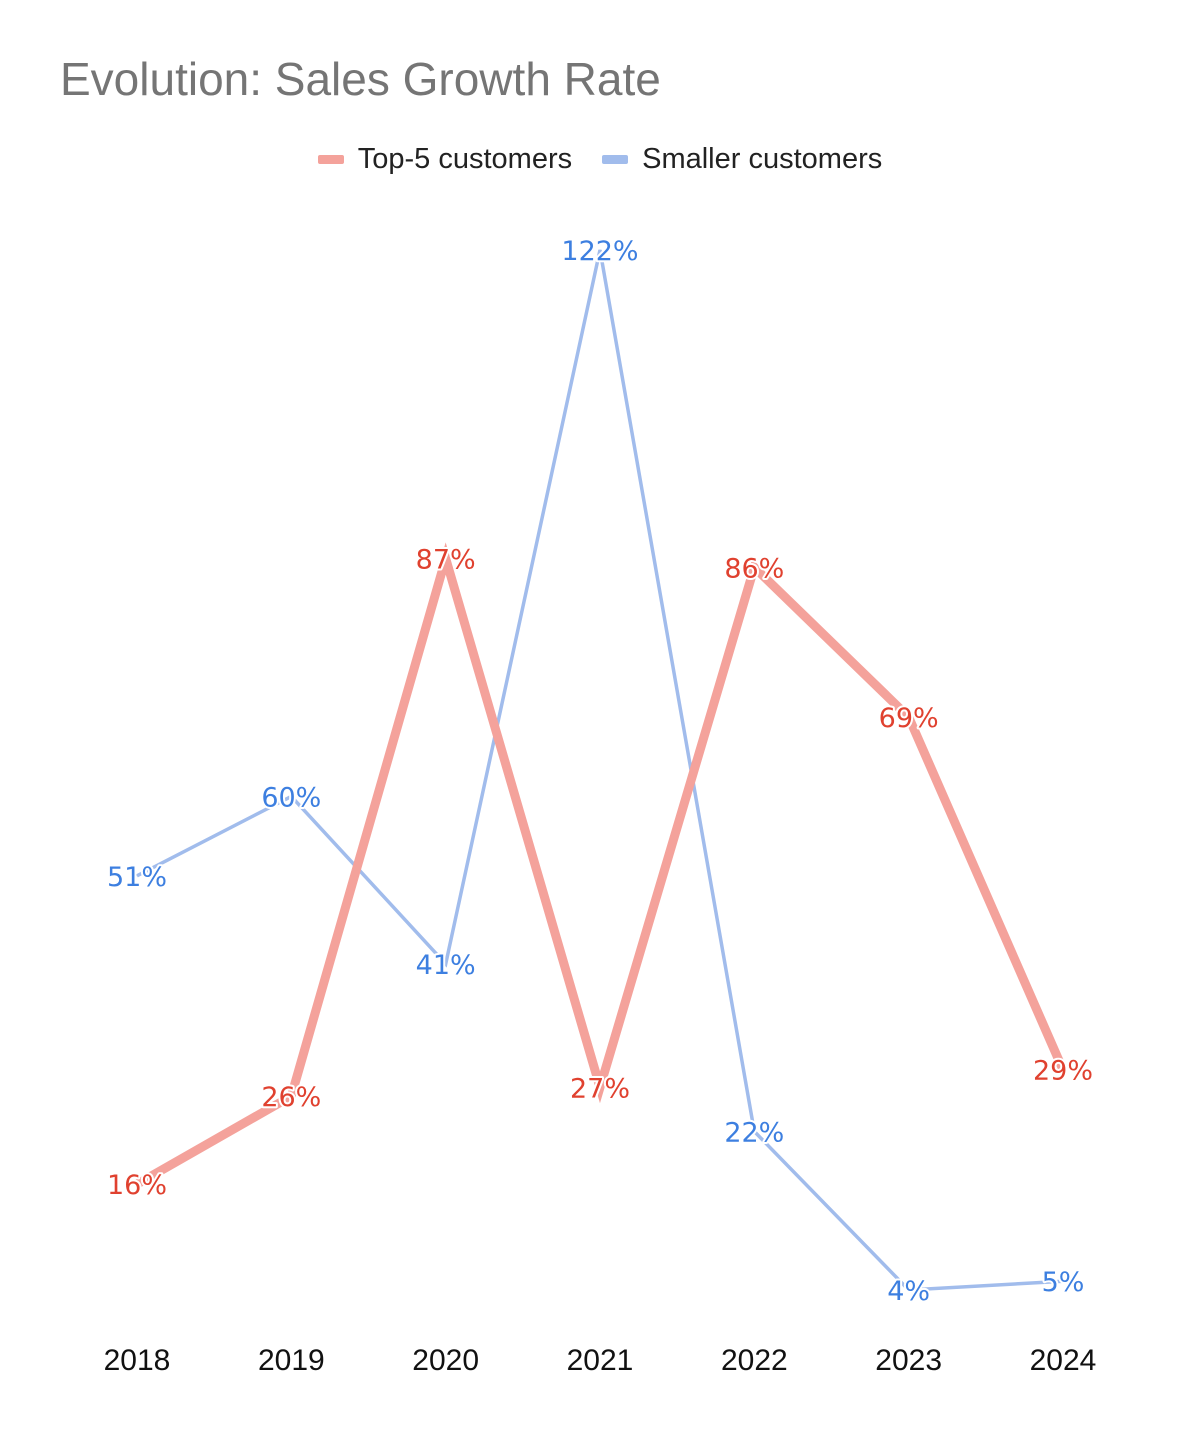 This screenshot has width=1200, height=1436. What do you see at coordinates (600, 1360) in the screenshot?
I see `x-tick-label-2021: 2021` at bounding box center [600, 1360].